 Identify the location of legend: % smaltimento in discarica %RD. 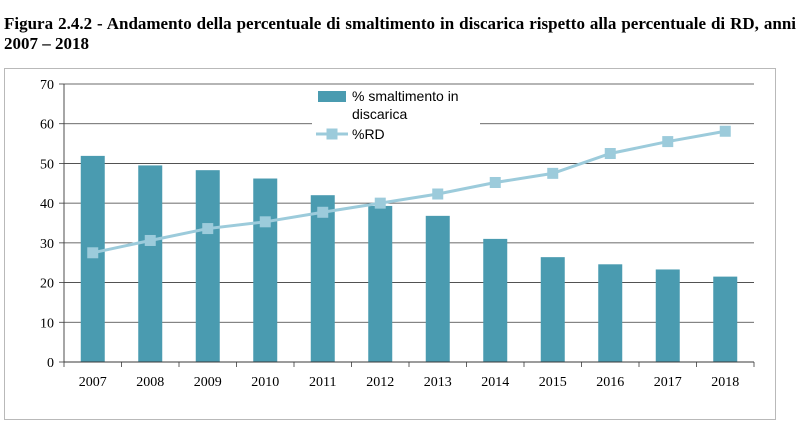
(396, 117).